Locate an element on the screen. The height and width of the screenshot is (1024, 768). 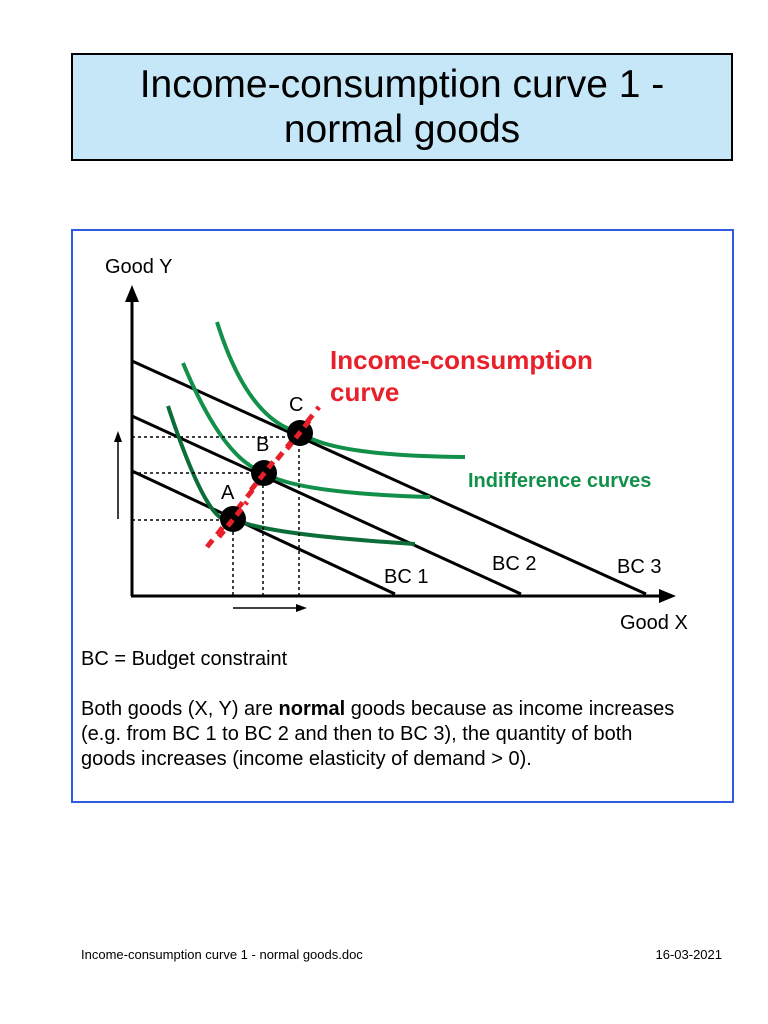
point-label-c: C is located at coordinates (296, 405).